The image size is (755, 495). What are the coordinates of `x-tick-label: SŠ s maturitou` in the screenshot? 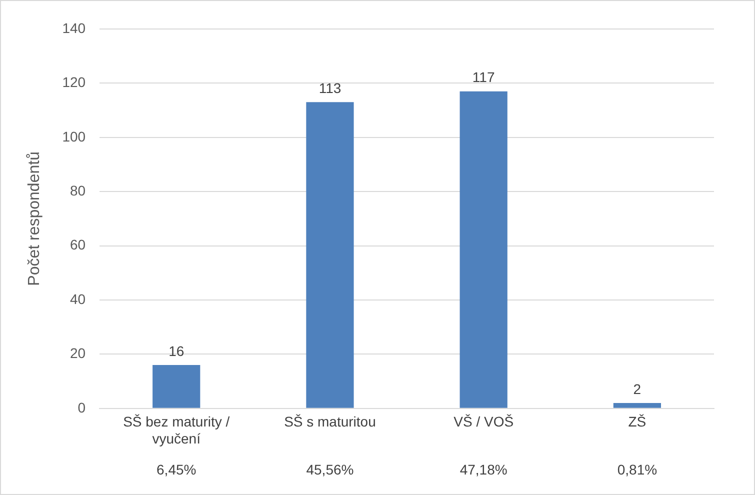 It's located at (330, 422).